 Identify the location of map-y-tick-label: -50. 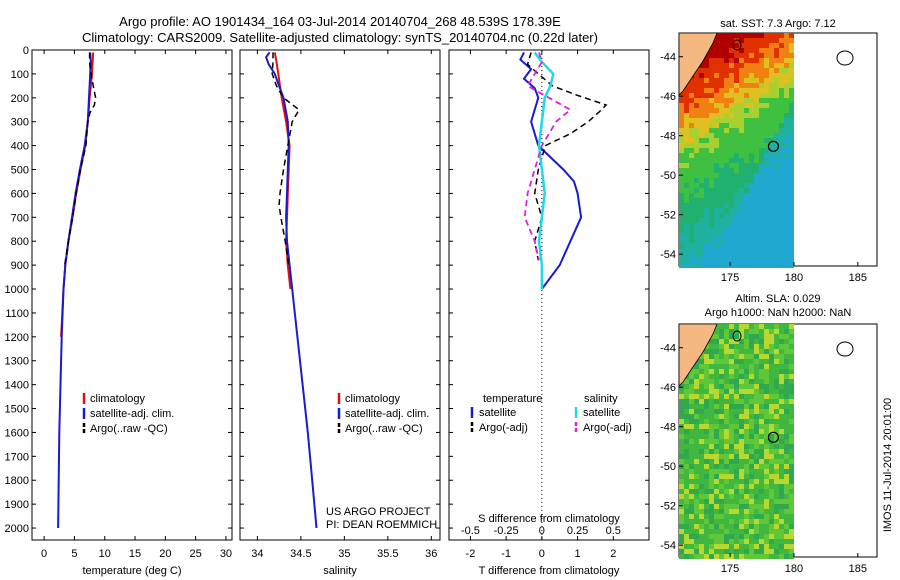
(668, 176).